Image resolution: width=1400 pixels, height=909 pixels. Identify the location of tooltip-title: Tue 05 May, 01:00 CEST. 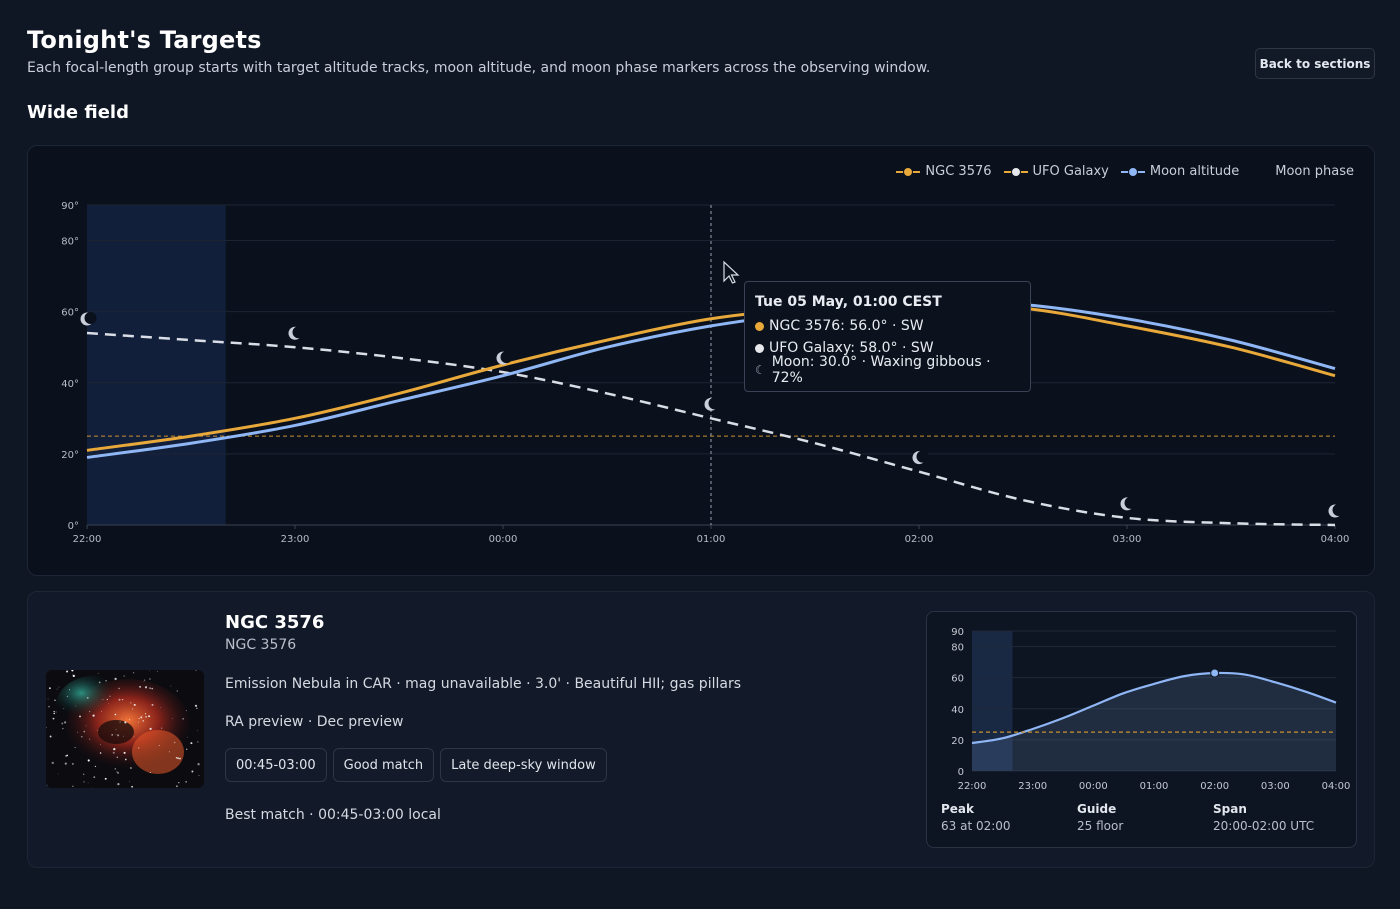
(848, 302).